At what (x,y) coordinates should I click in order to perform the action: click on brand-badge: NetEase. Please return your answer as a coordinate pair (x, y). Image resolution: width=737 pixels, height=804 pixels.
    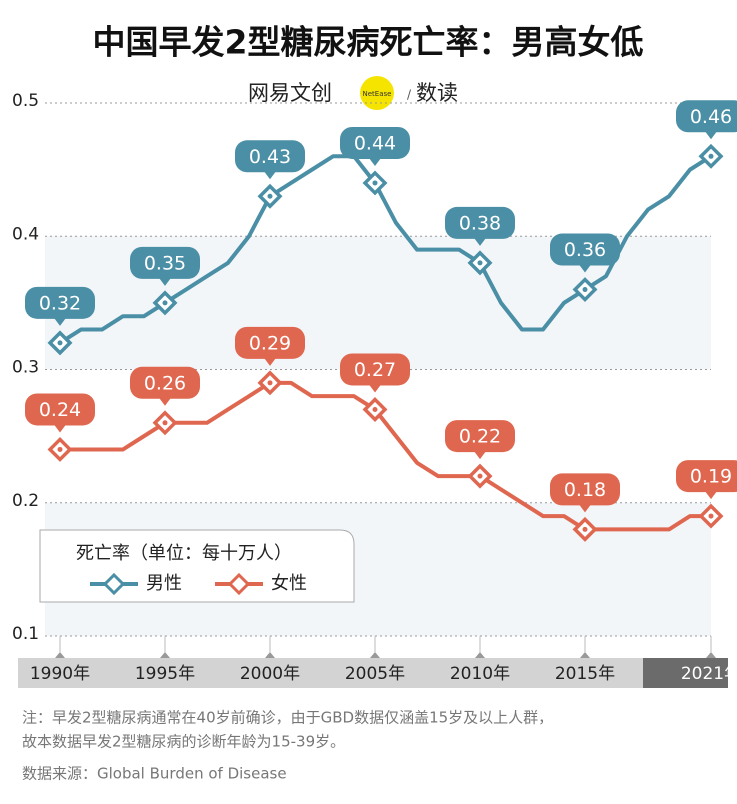
    Looking at the image, I should click on (377, 94).